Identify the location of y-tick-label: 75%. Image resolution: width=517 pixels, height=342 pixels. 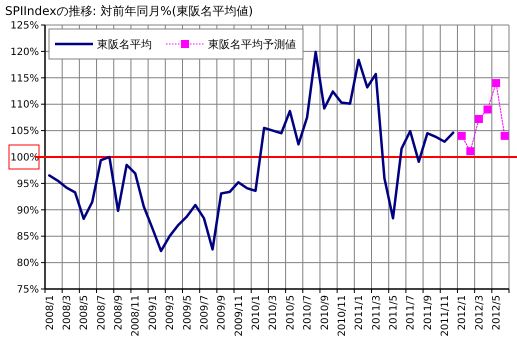
(27, 290).